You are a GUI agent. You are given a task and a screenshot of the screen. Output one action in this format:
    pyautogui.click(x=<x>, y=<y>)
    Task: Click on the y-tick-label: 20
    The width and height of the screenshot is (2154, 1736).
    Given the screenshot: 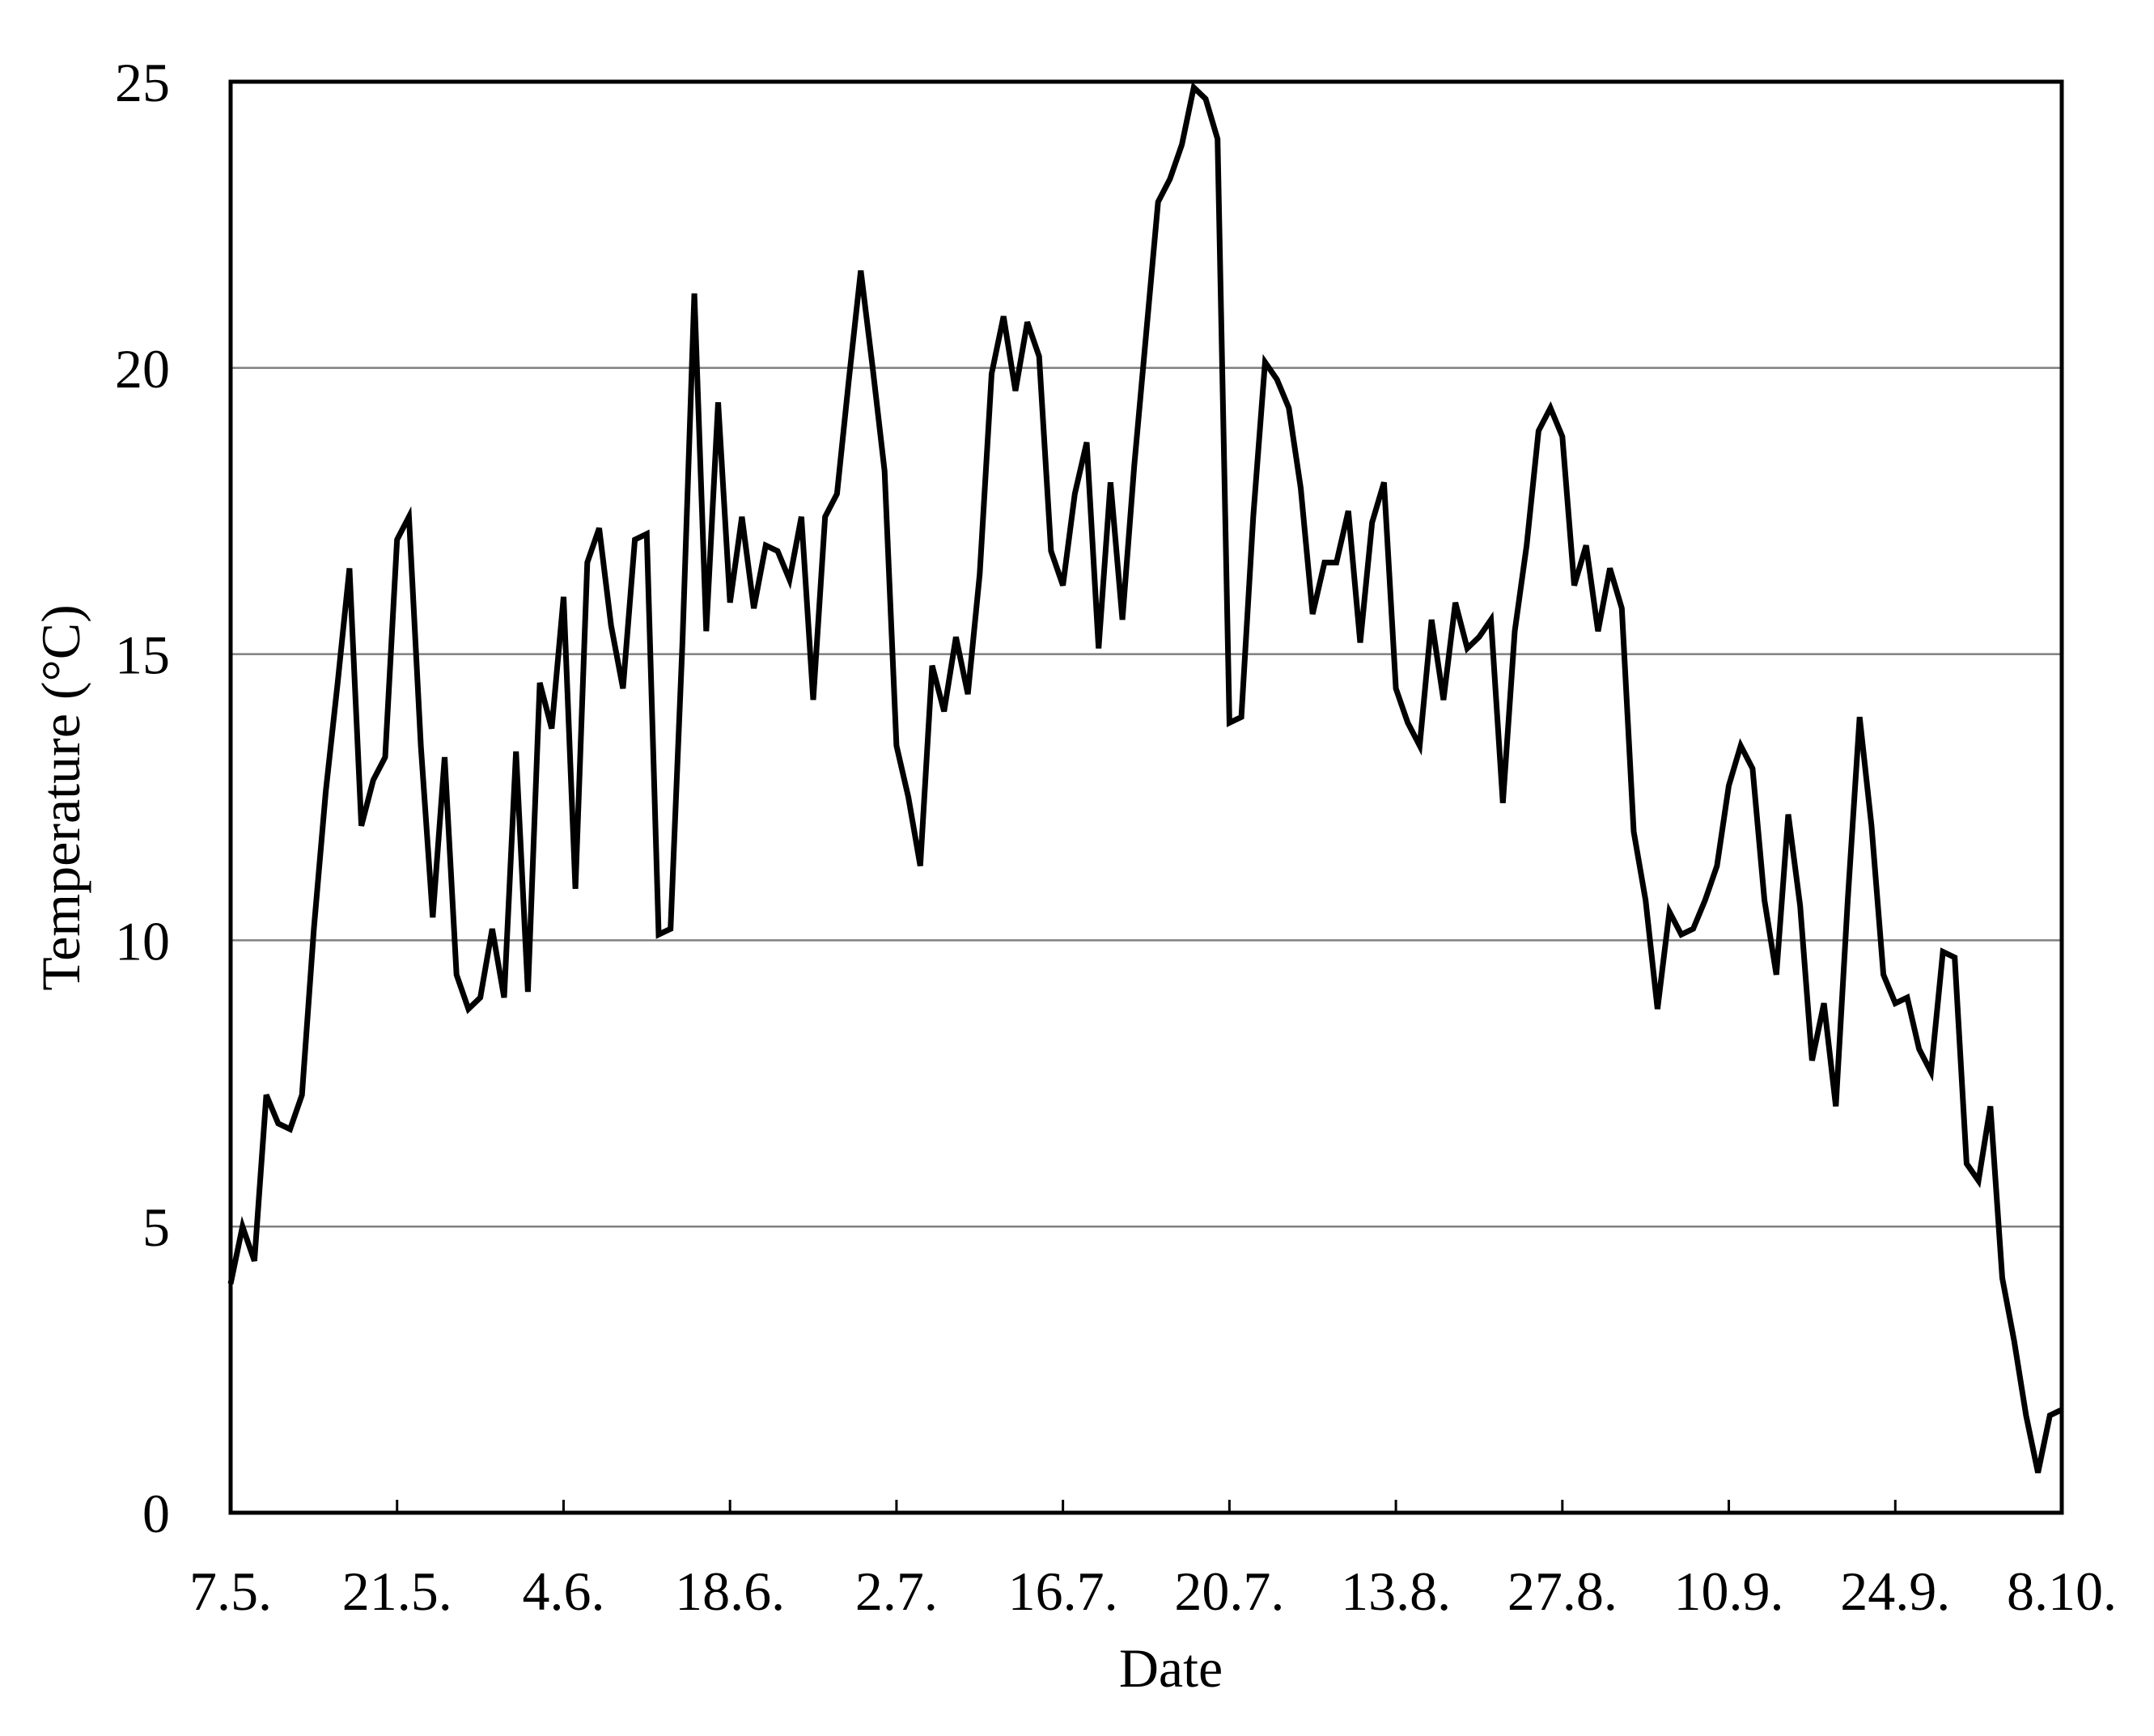 What is the action you would take?
    pyautogui.click(x=142, y=369)
    